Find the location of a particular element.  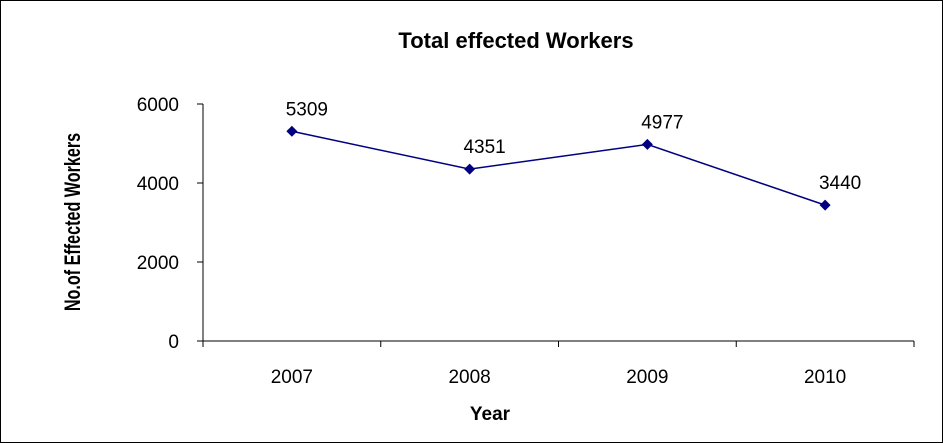

data-value-label: 4351 is located at coordinates (484, 147).